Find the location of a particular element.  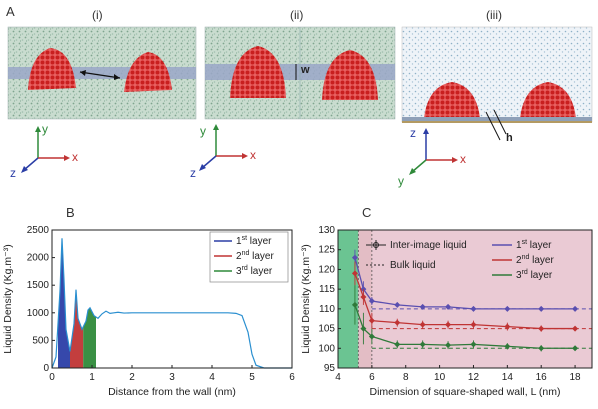

axis-label-ii-x: x is located at coordinates (253, 155).